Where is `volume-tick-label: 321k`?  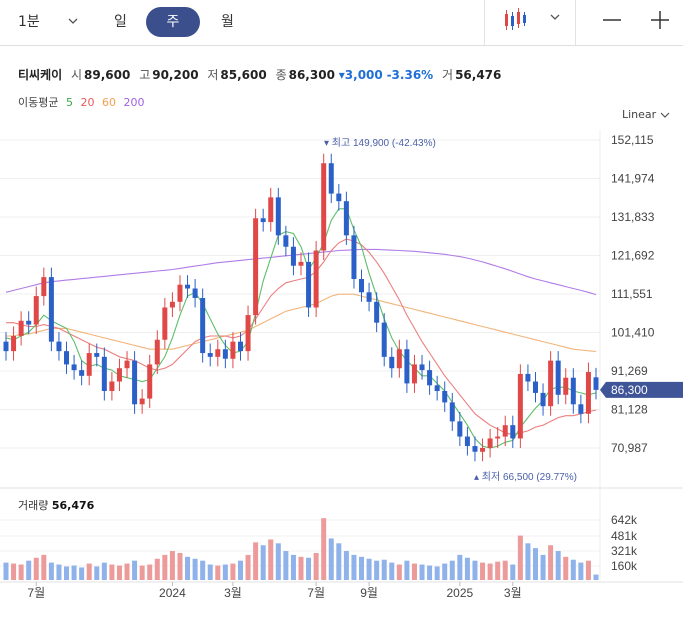
volume-tick-label: 321k is located at coordinates (624, 551).